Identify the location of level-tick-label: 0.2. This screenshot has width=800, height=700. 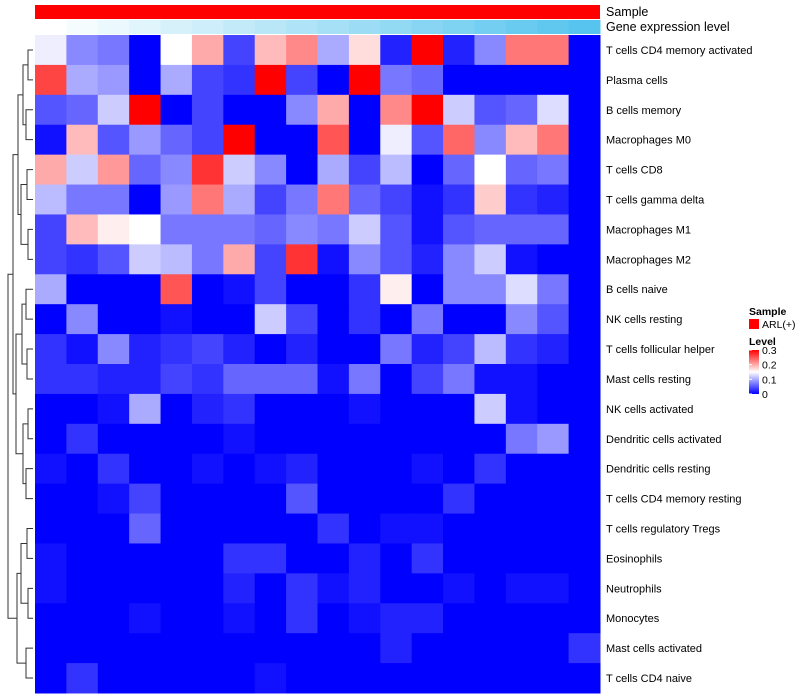
(769, 366).